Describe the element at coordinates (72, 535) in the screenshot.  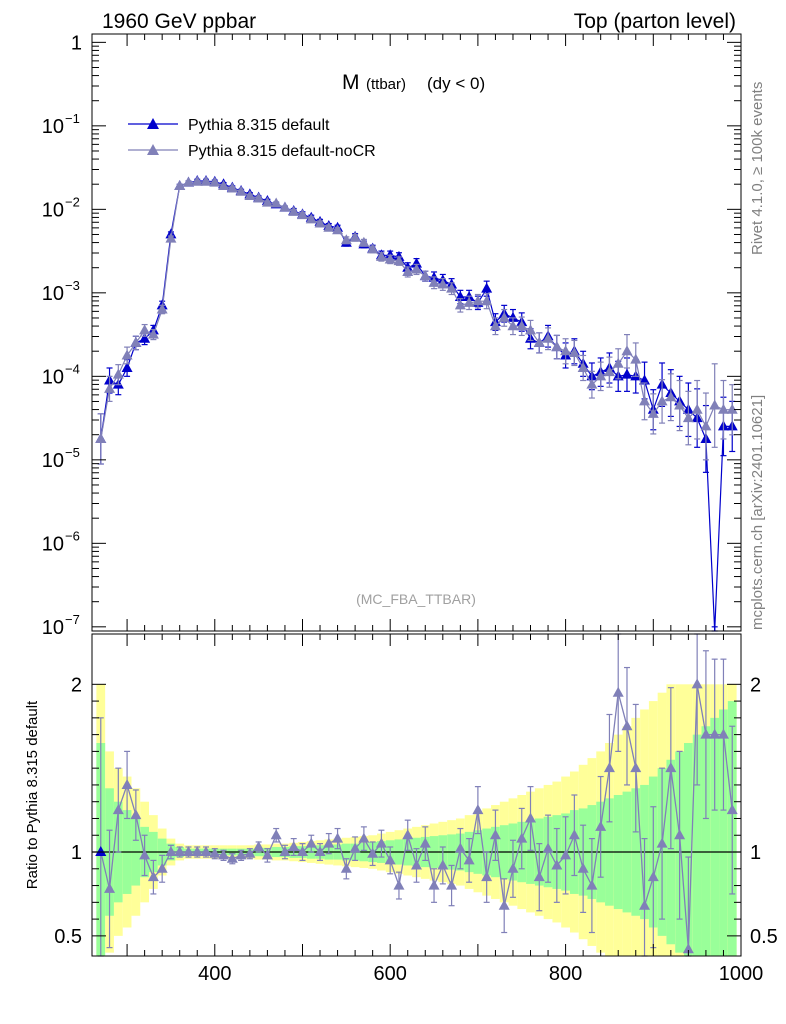
I see `main-y-tick-exponent: −6` at that location.